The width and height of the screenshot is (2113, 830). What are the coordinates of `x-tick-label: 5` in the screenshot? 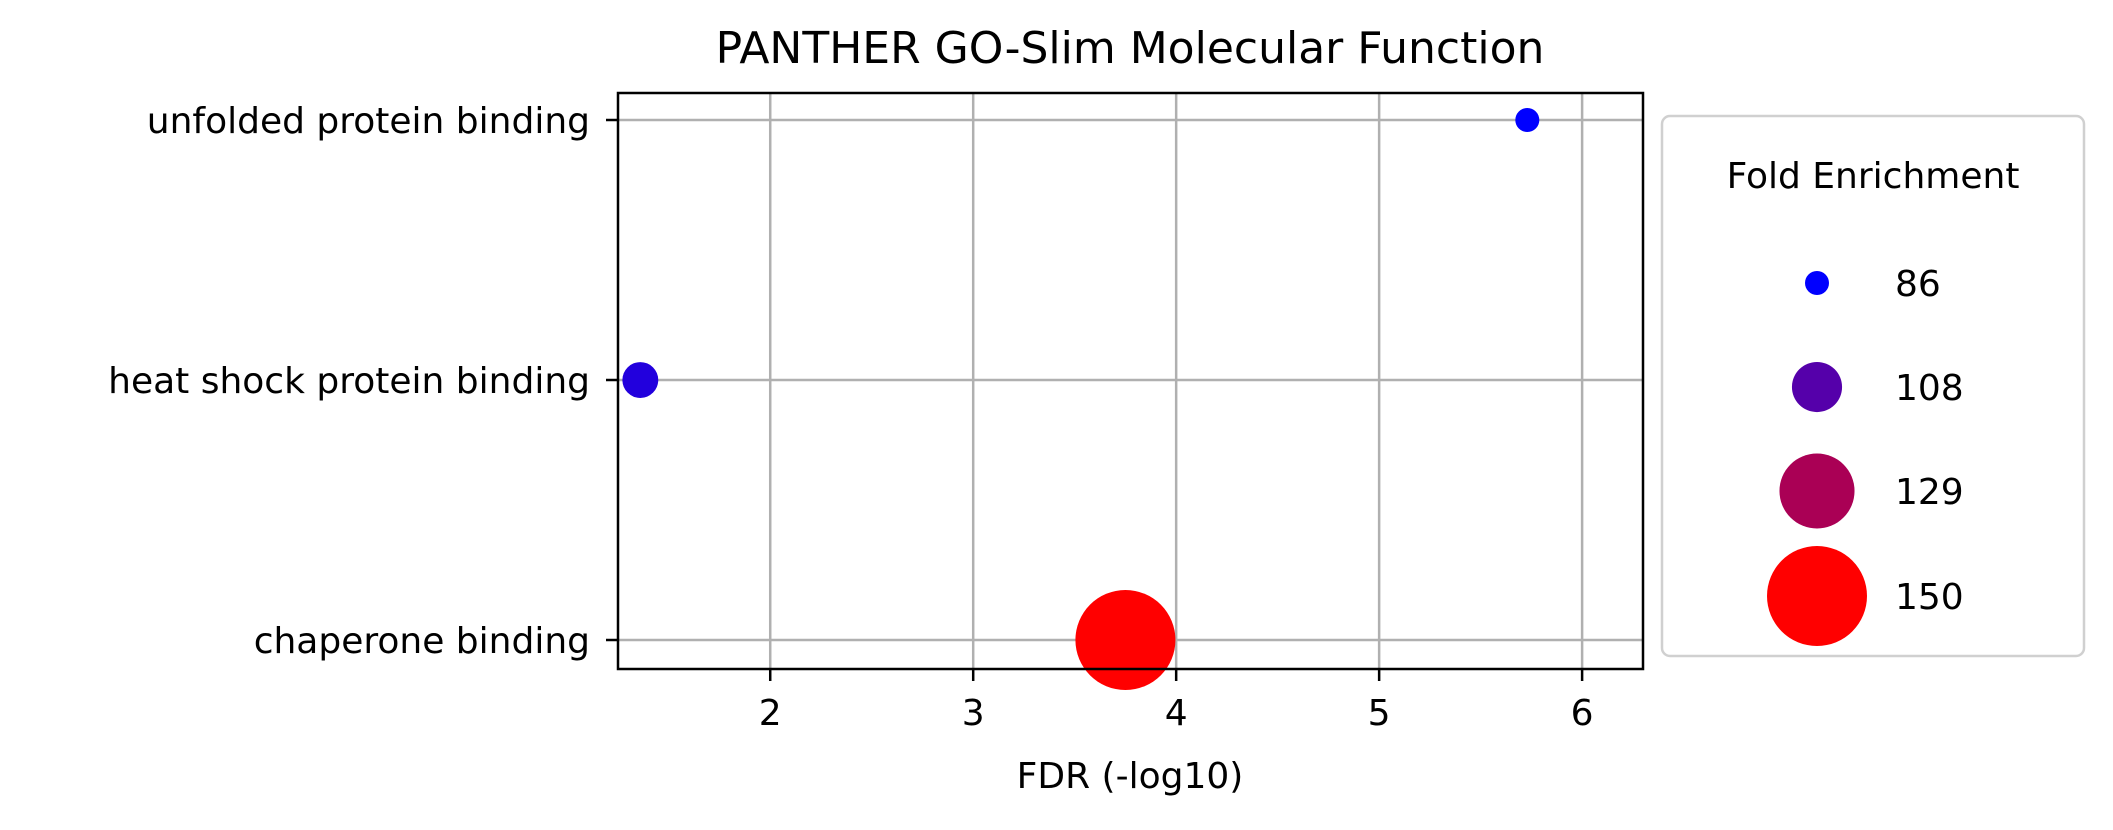 It's located at (1379, 713).